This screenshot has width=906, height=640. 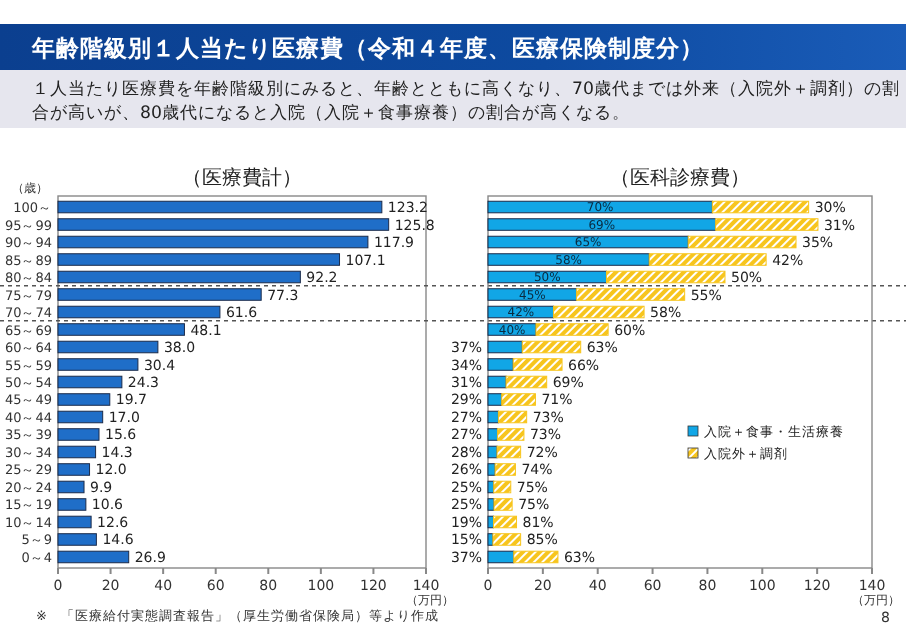 What do you see at coordinates (680, 178) in the screenshot?
I see `chart-title: （医科診療費）` at bounding box center [680, 178].